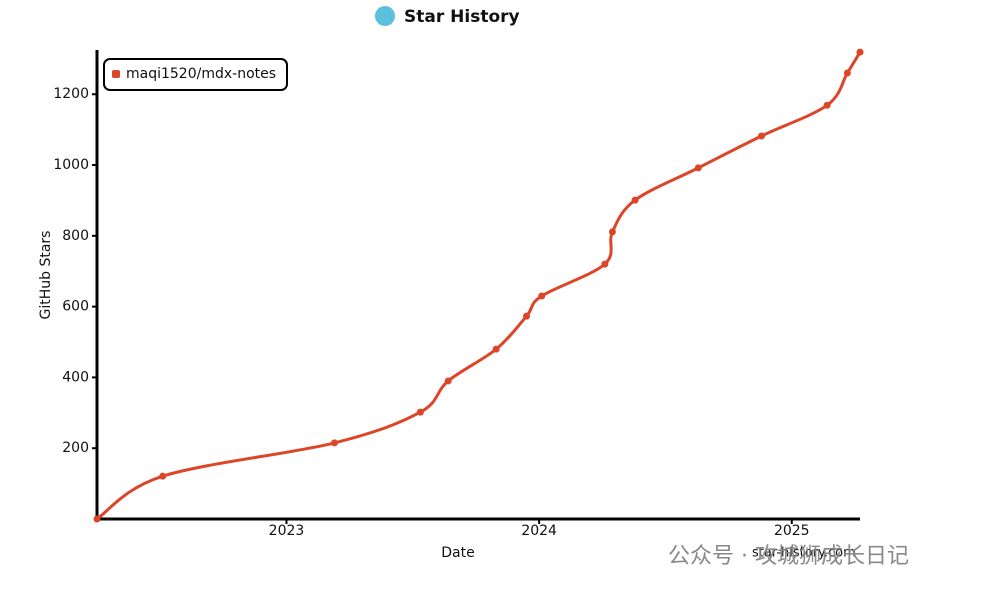 This screenshot has height=595, width=1008. I want to click on legend-swatch, so click(116, 74).